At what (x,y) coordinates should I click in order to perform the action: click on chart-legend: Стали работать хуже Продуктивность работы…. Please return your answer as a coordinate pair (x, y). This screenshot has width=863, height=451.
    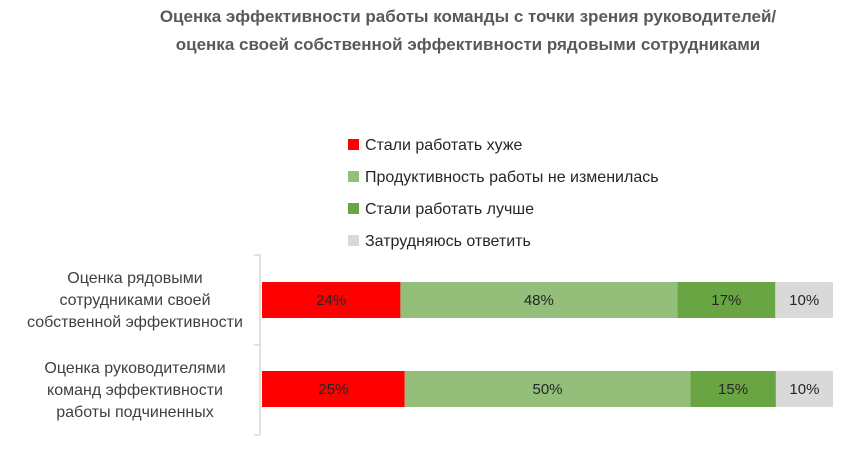
    Looking at the image, I should click on (503, 193).